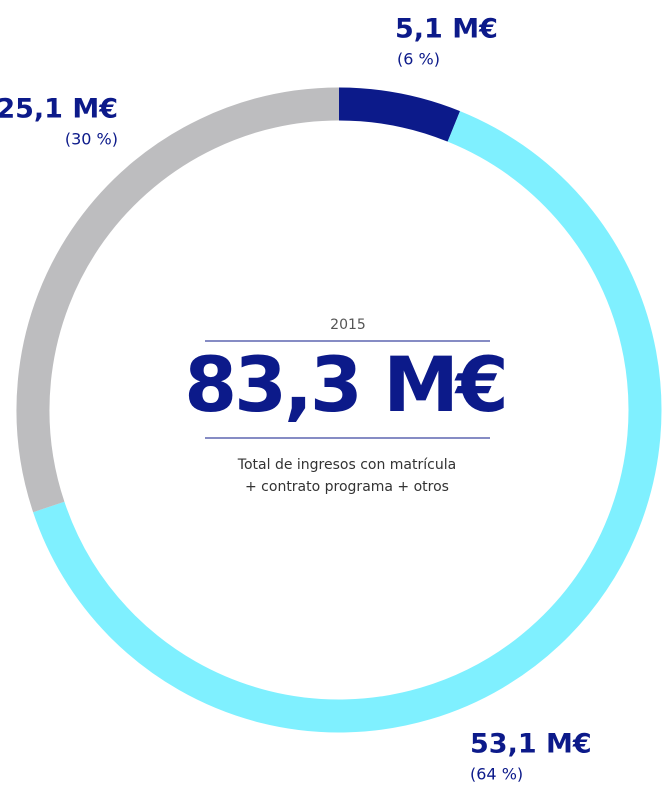 The image size is (664, 786). Describe the element at coordinates (496, 774) in the screenshot. I see `percent-label: (64 %)` at that location.